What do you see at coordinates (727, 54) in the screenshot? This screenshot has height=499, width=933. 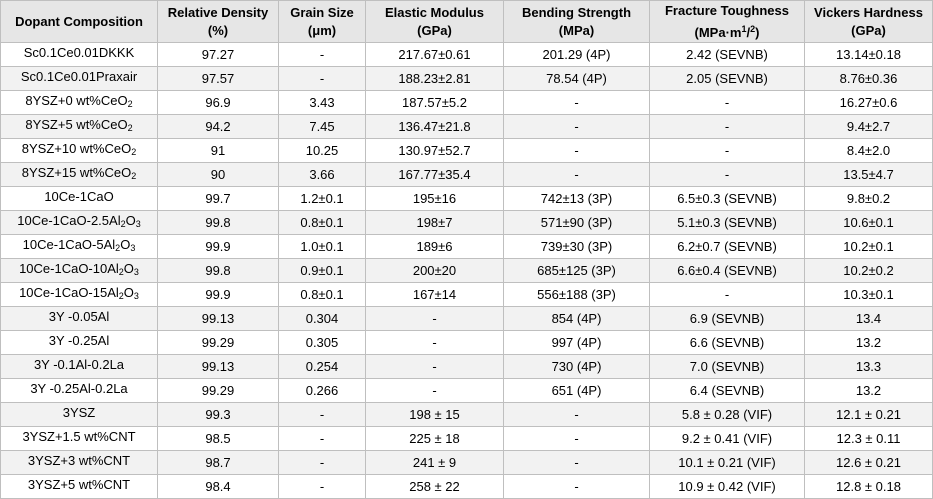 I see `fracture-toughness-cell: 2.42 (SEVNB)` at bounding box center [727, 54].